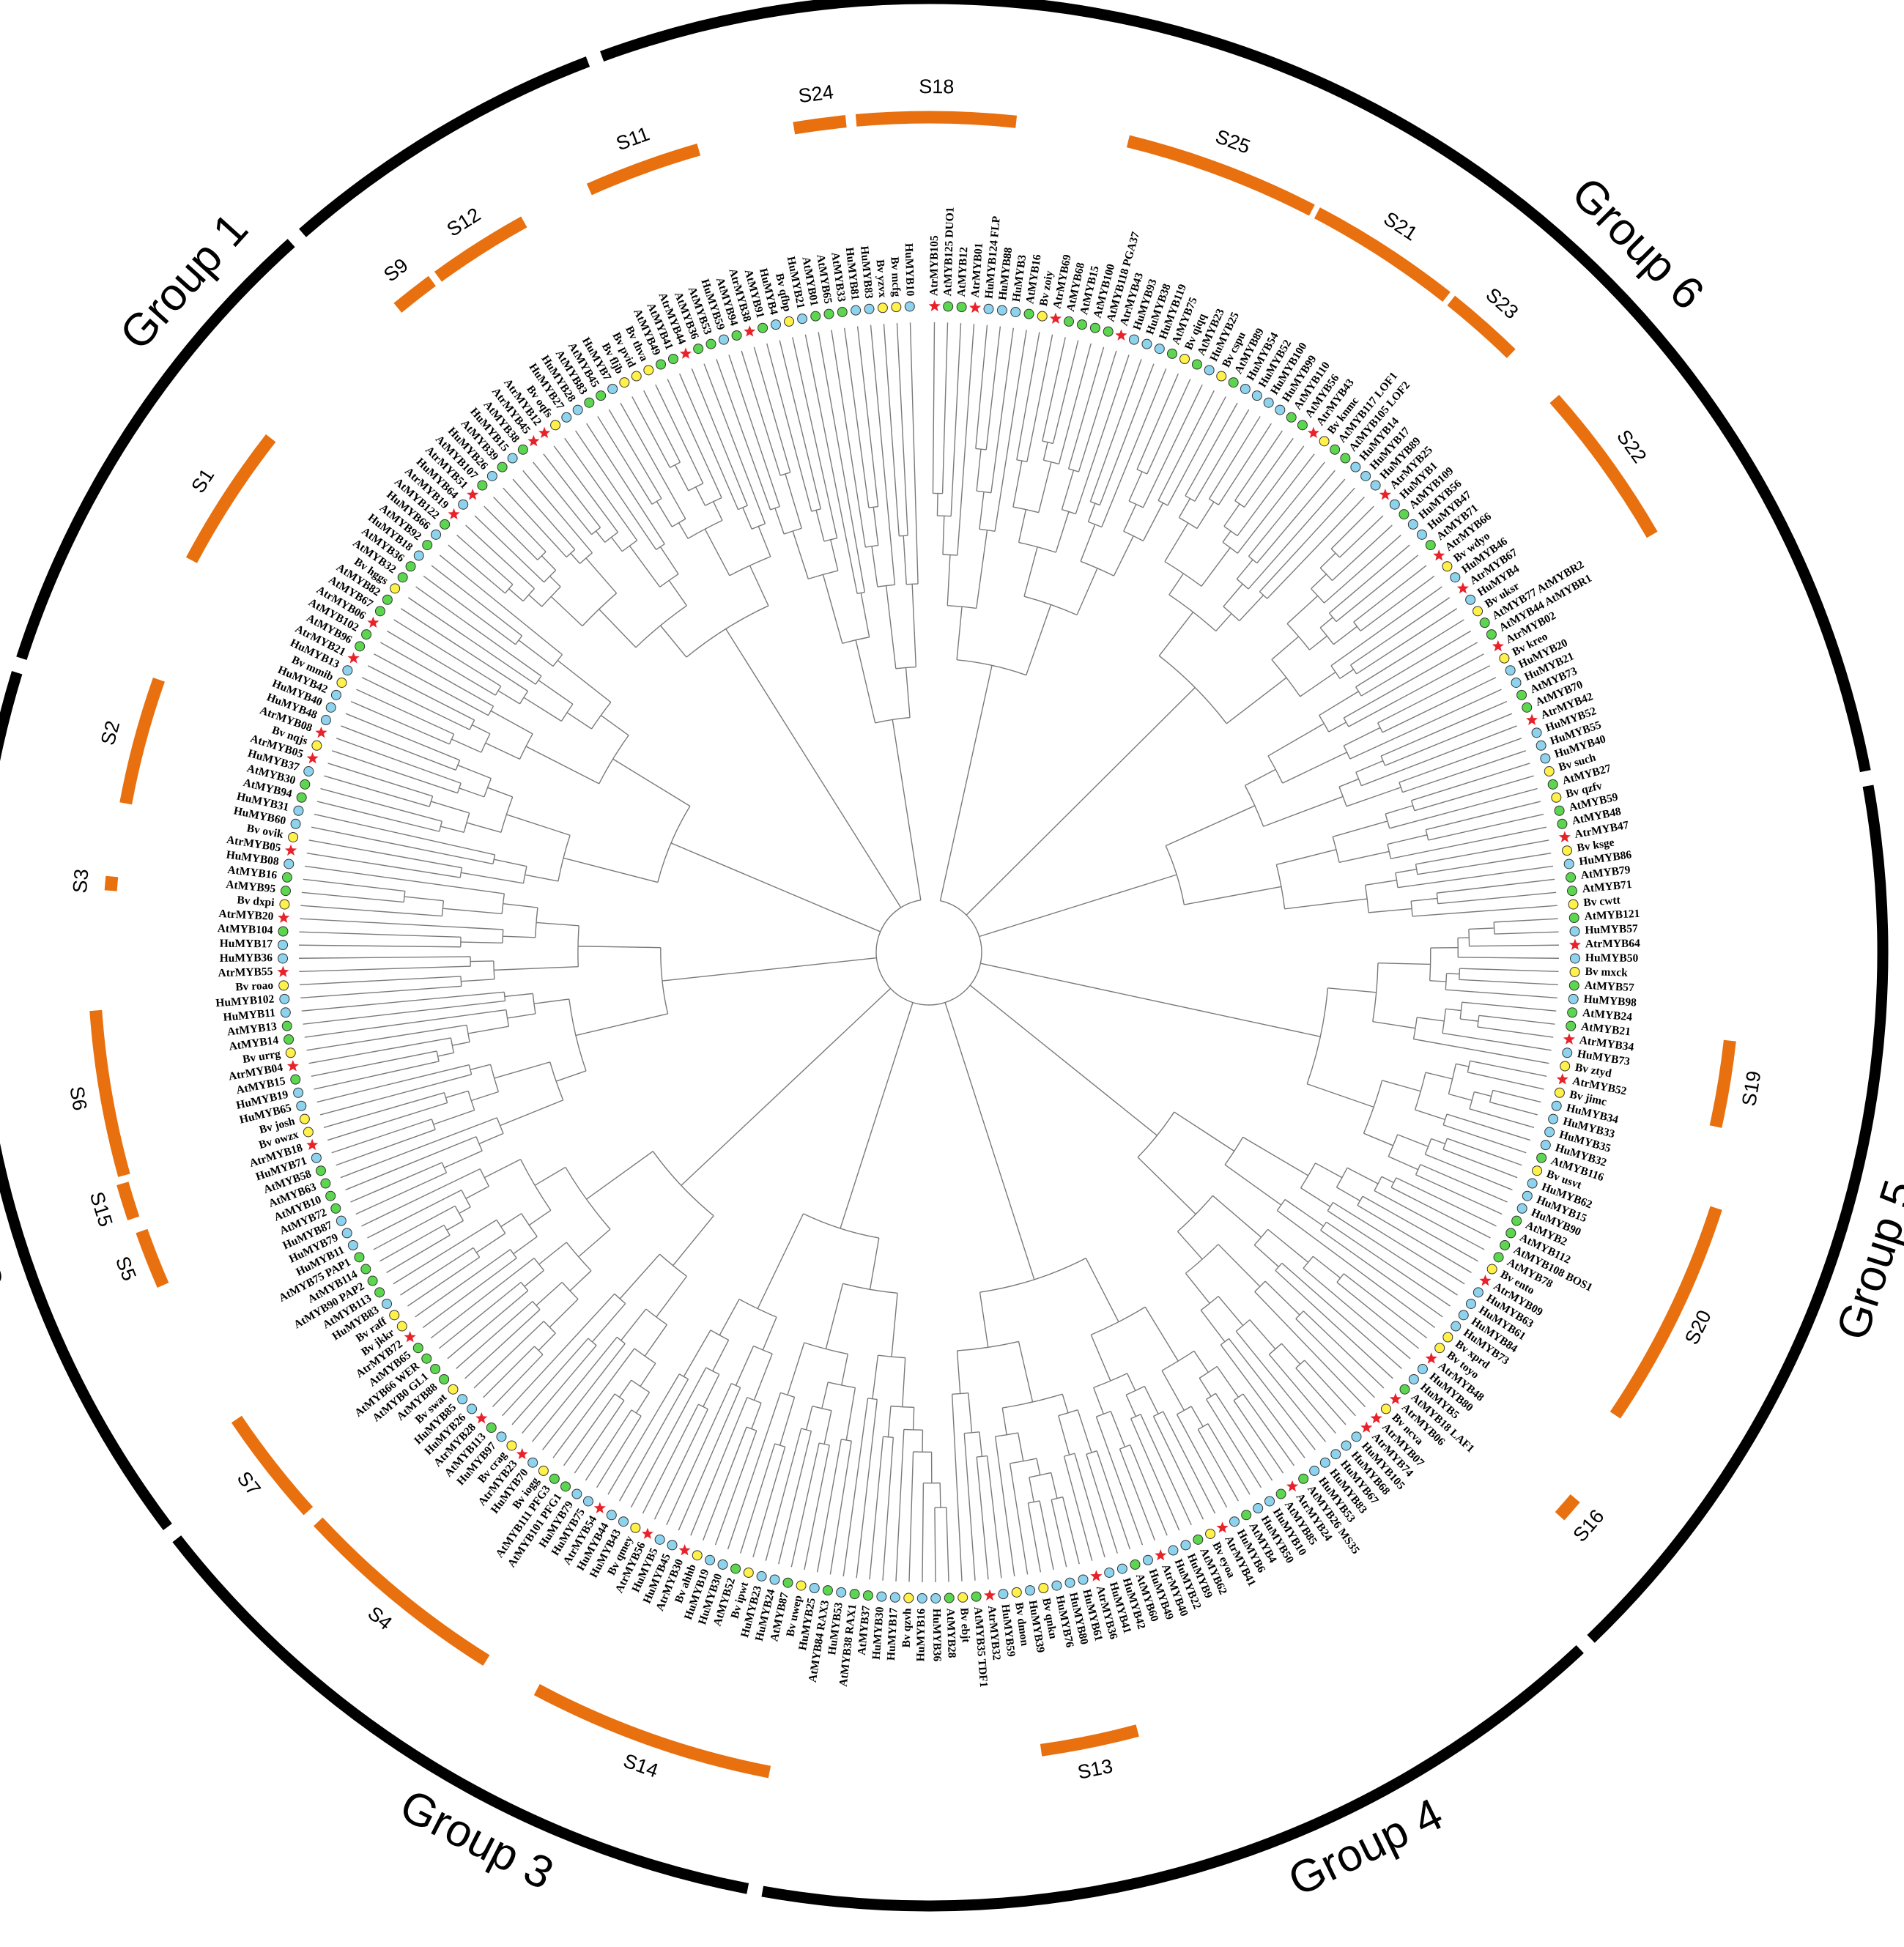  Describe the element at coordinates (246, 958) in the screenshot. I see `leaf-label: HuMYB36` at that location.